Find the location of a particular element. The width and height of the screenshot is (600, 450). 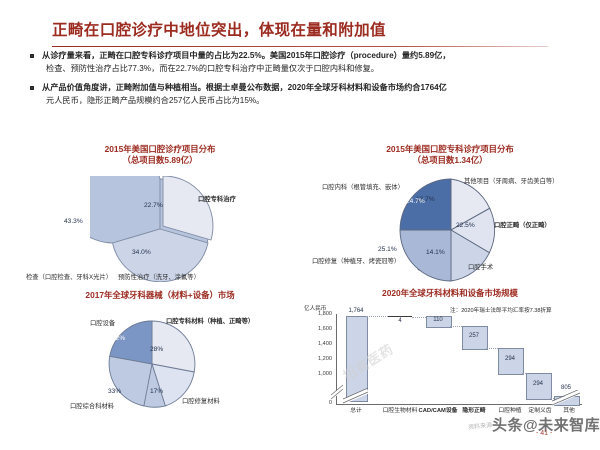

x-tick-label: 其他 is located at coordinates (569, 411).